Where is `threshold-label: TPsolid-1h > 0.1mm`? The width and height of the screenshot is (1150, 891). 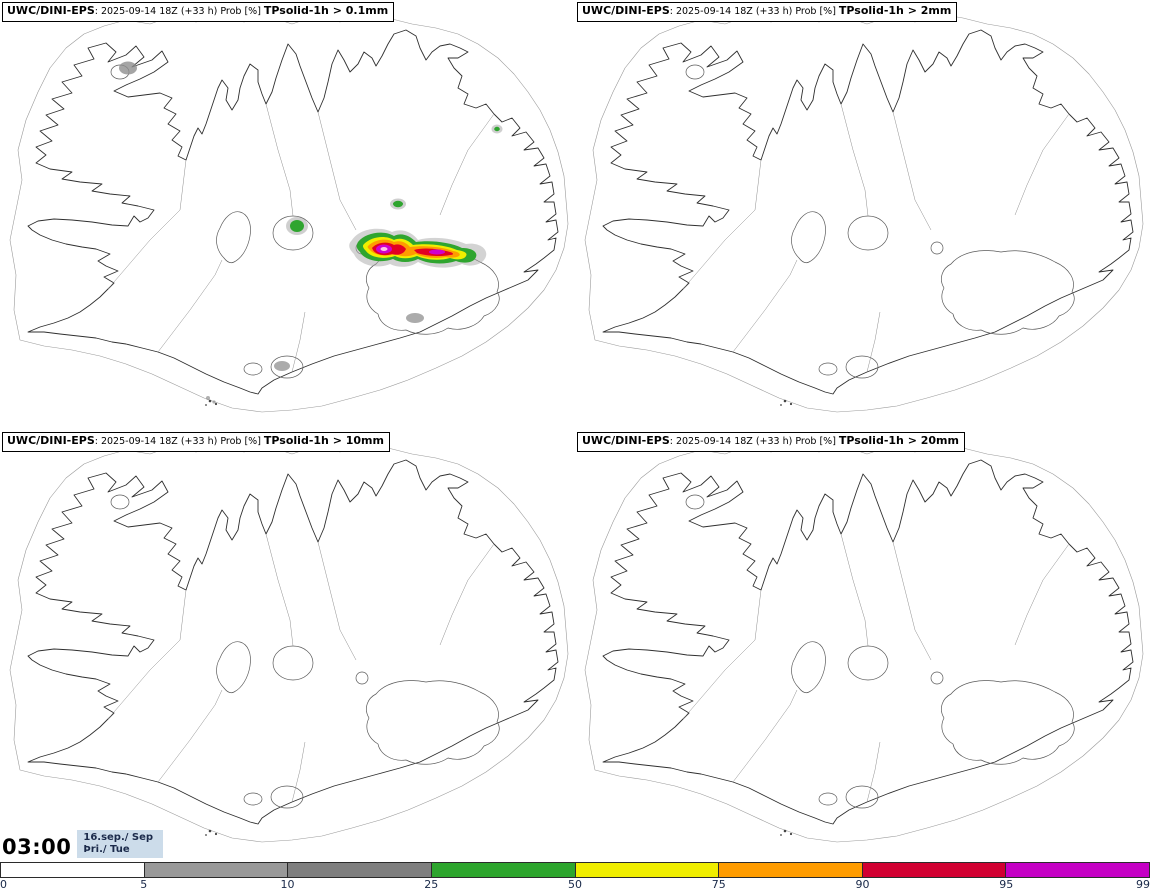
threshold-label: TPsolid-1h > 0.1mm is located at coordinates (326, 10).